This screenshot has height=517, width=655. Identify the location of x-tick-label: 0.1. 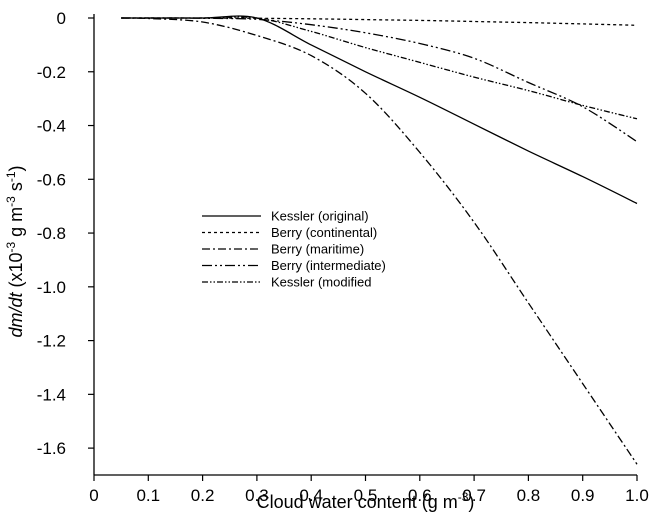
(148, 495).